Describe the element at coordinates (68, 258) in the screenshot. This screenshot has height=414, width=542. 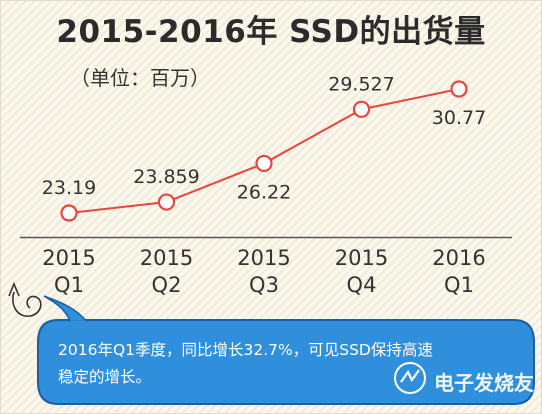
I see `x-tick-label-1-line-1: 2015` at that location.